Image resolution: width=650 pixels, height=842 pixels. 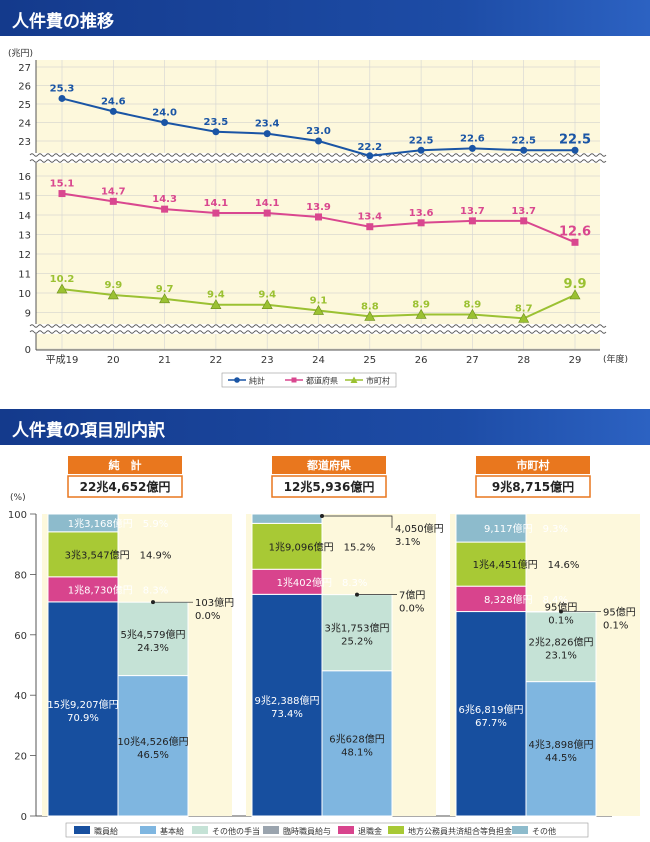 What do you see at coordinates (17, 515) in the screenshot?
I see `y-tick-label: 100` at bounding box center [17, 515].